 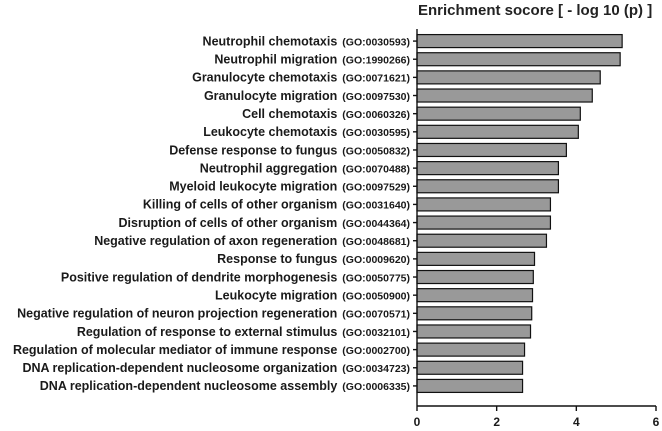 I want to click on go-id: (GO:0044364), so click(x=376, y=224).